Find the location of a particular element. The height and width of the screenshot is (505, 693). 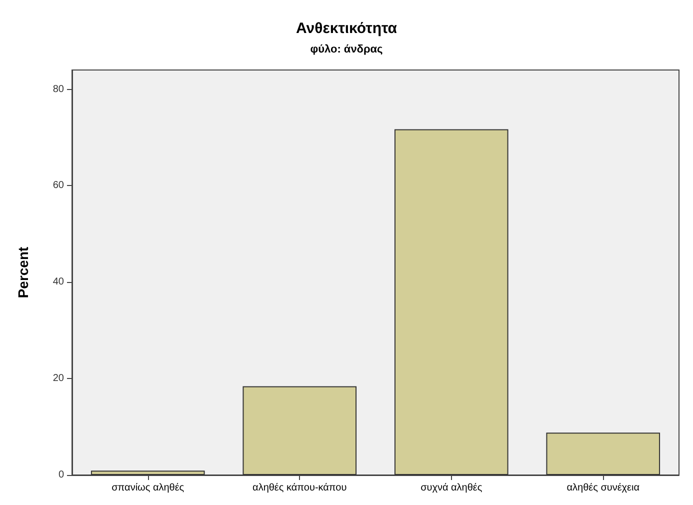

y-tick-label: 40 is located at coordinates (58, 282).